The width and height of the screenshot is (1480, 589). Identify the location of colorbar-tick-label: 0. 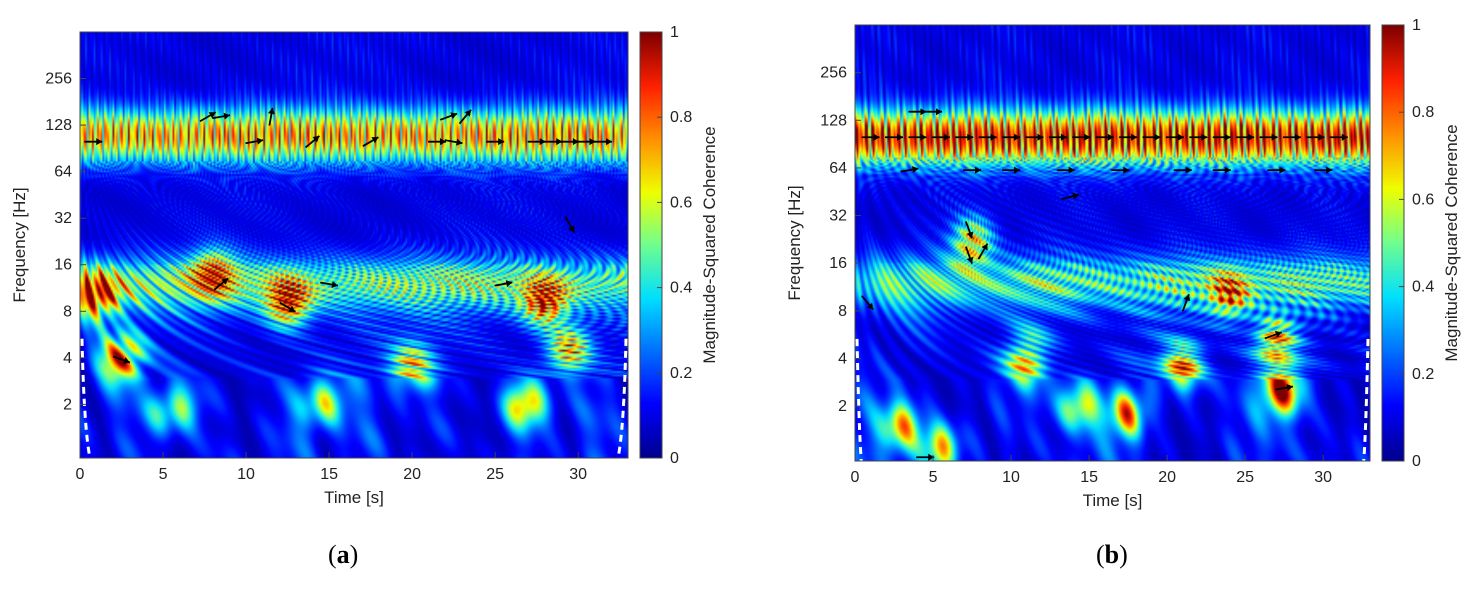
(674, 458).